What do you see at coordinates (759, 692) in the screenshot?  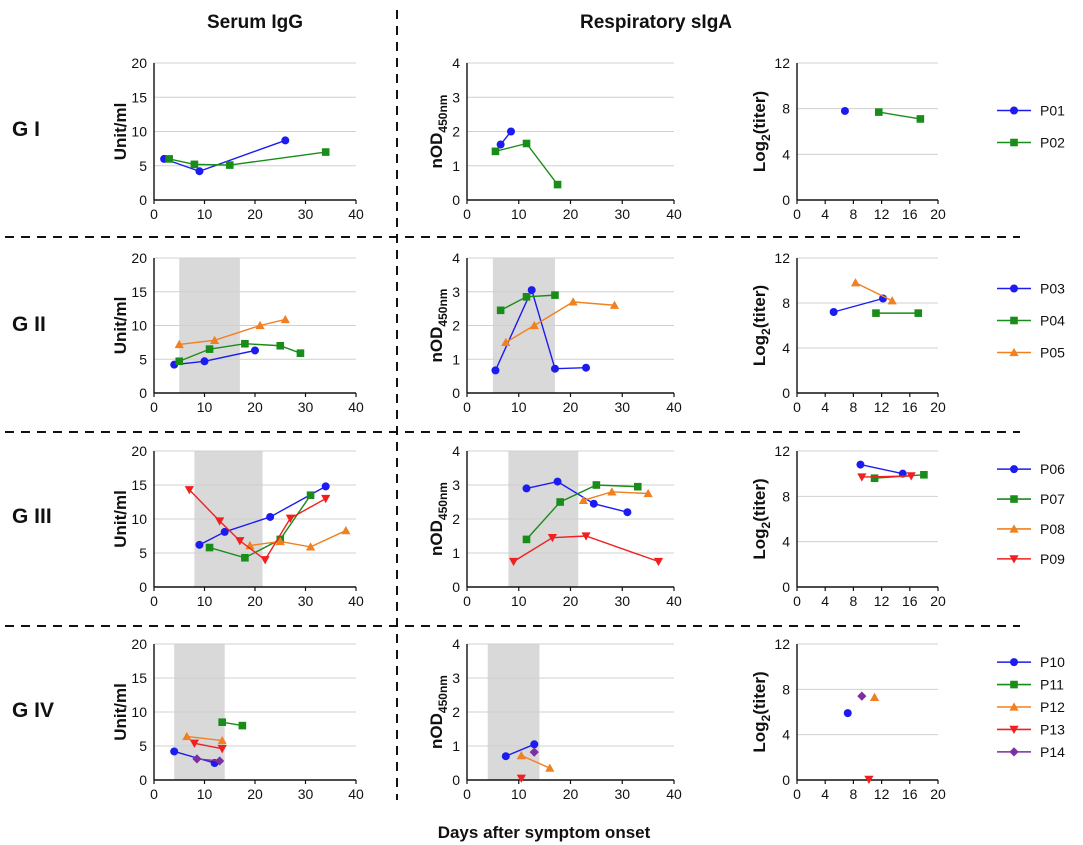 I see `y-axis-title-tail: (titer)` at bounding box center [759, 692].